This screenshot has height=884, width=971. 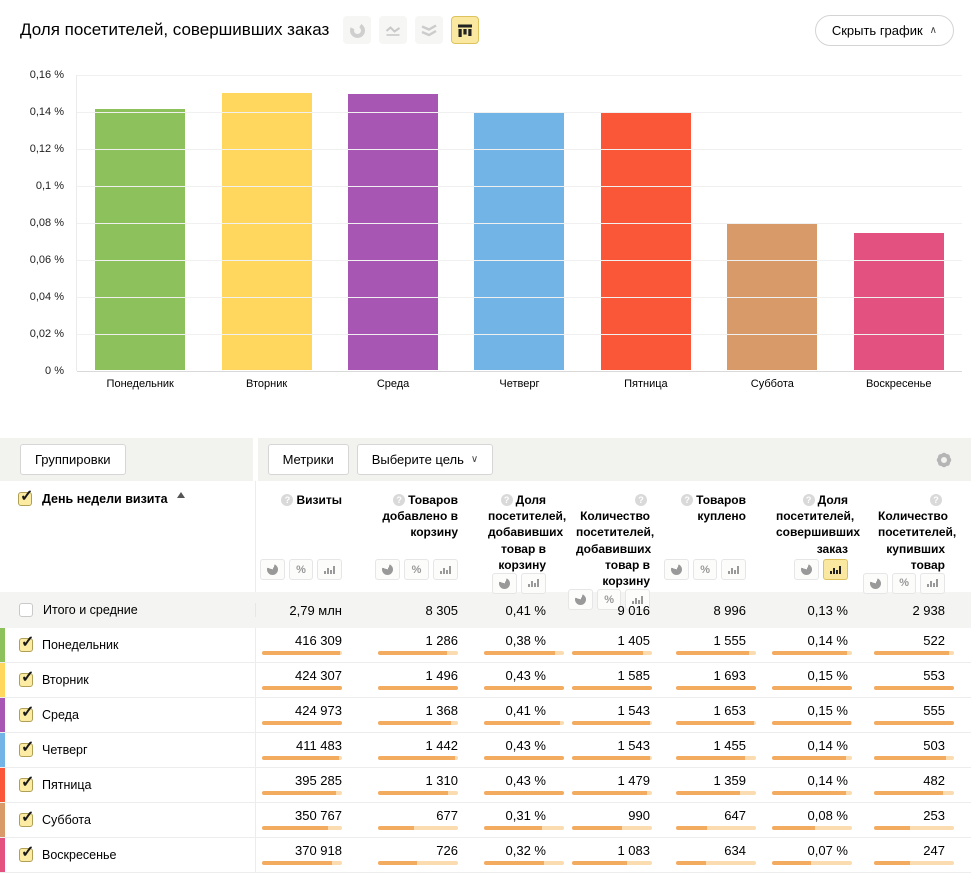 I want to click on column-header-label: ? Товаров куплено, so click(x=713, y=508).